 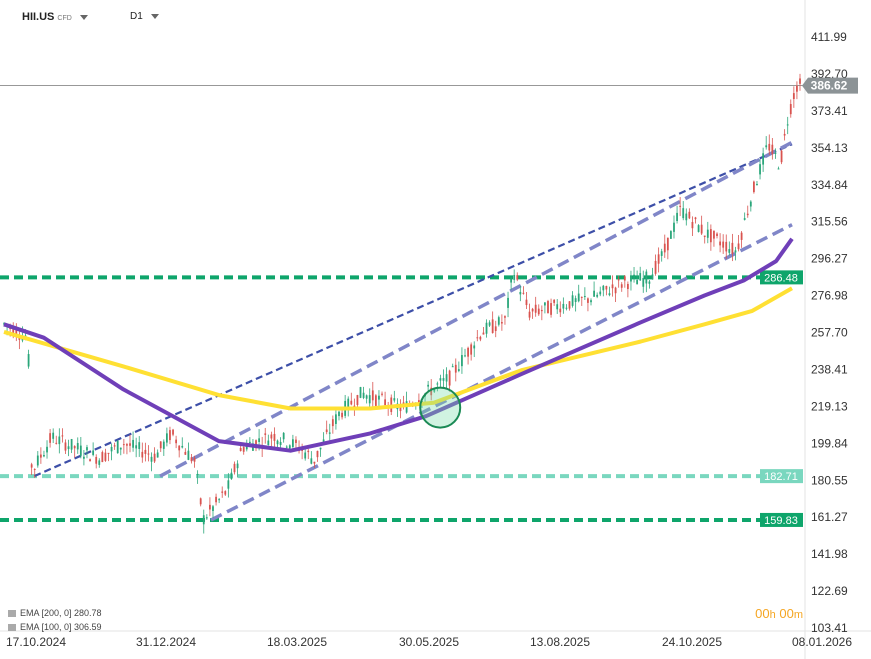 I want to click on legend-ema-200-label: EMA [200, 0] 280.78, so click(x=61, y=613).